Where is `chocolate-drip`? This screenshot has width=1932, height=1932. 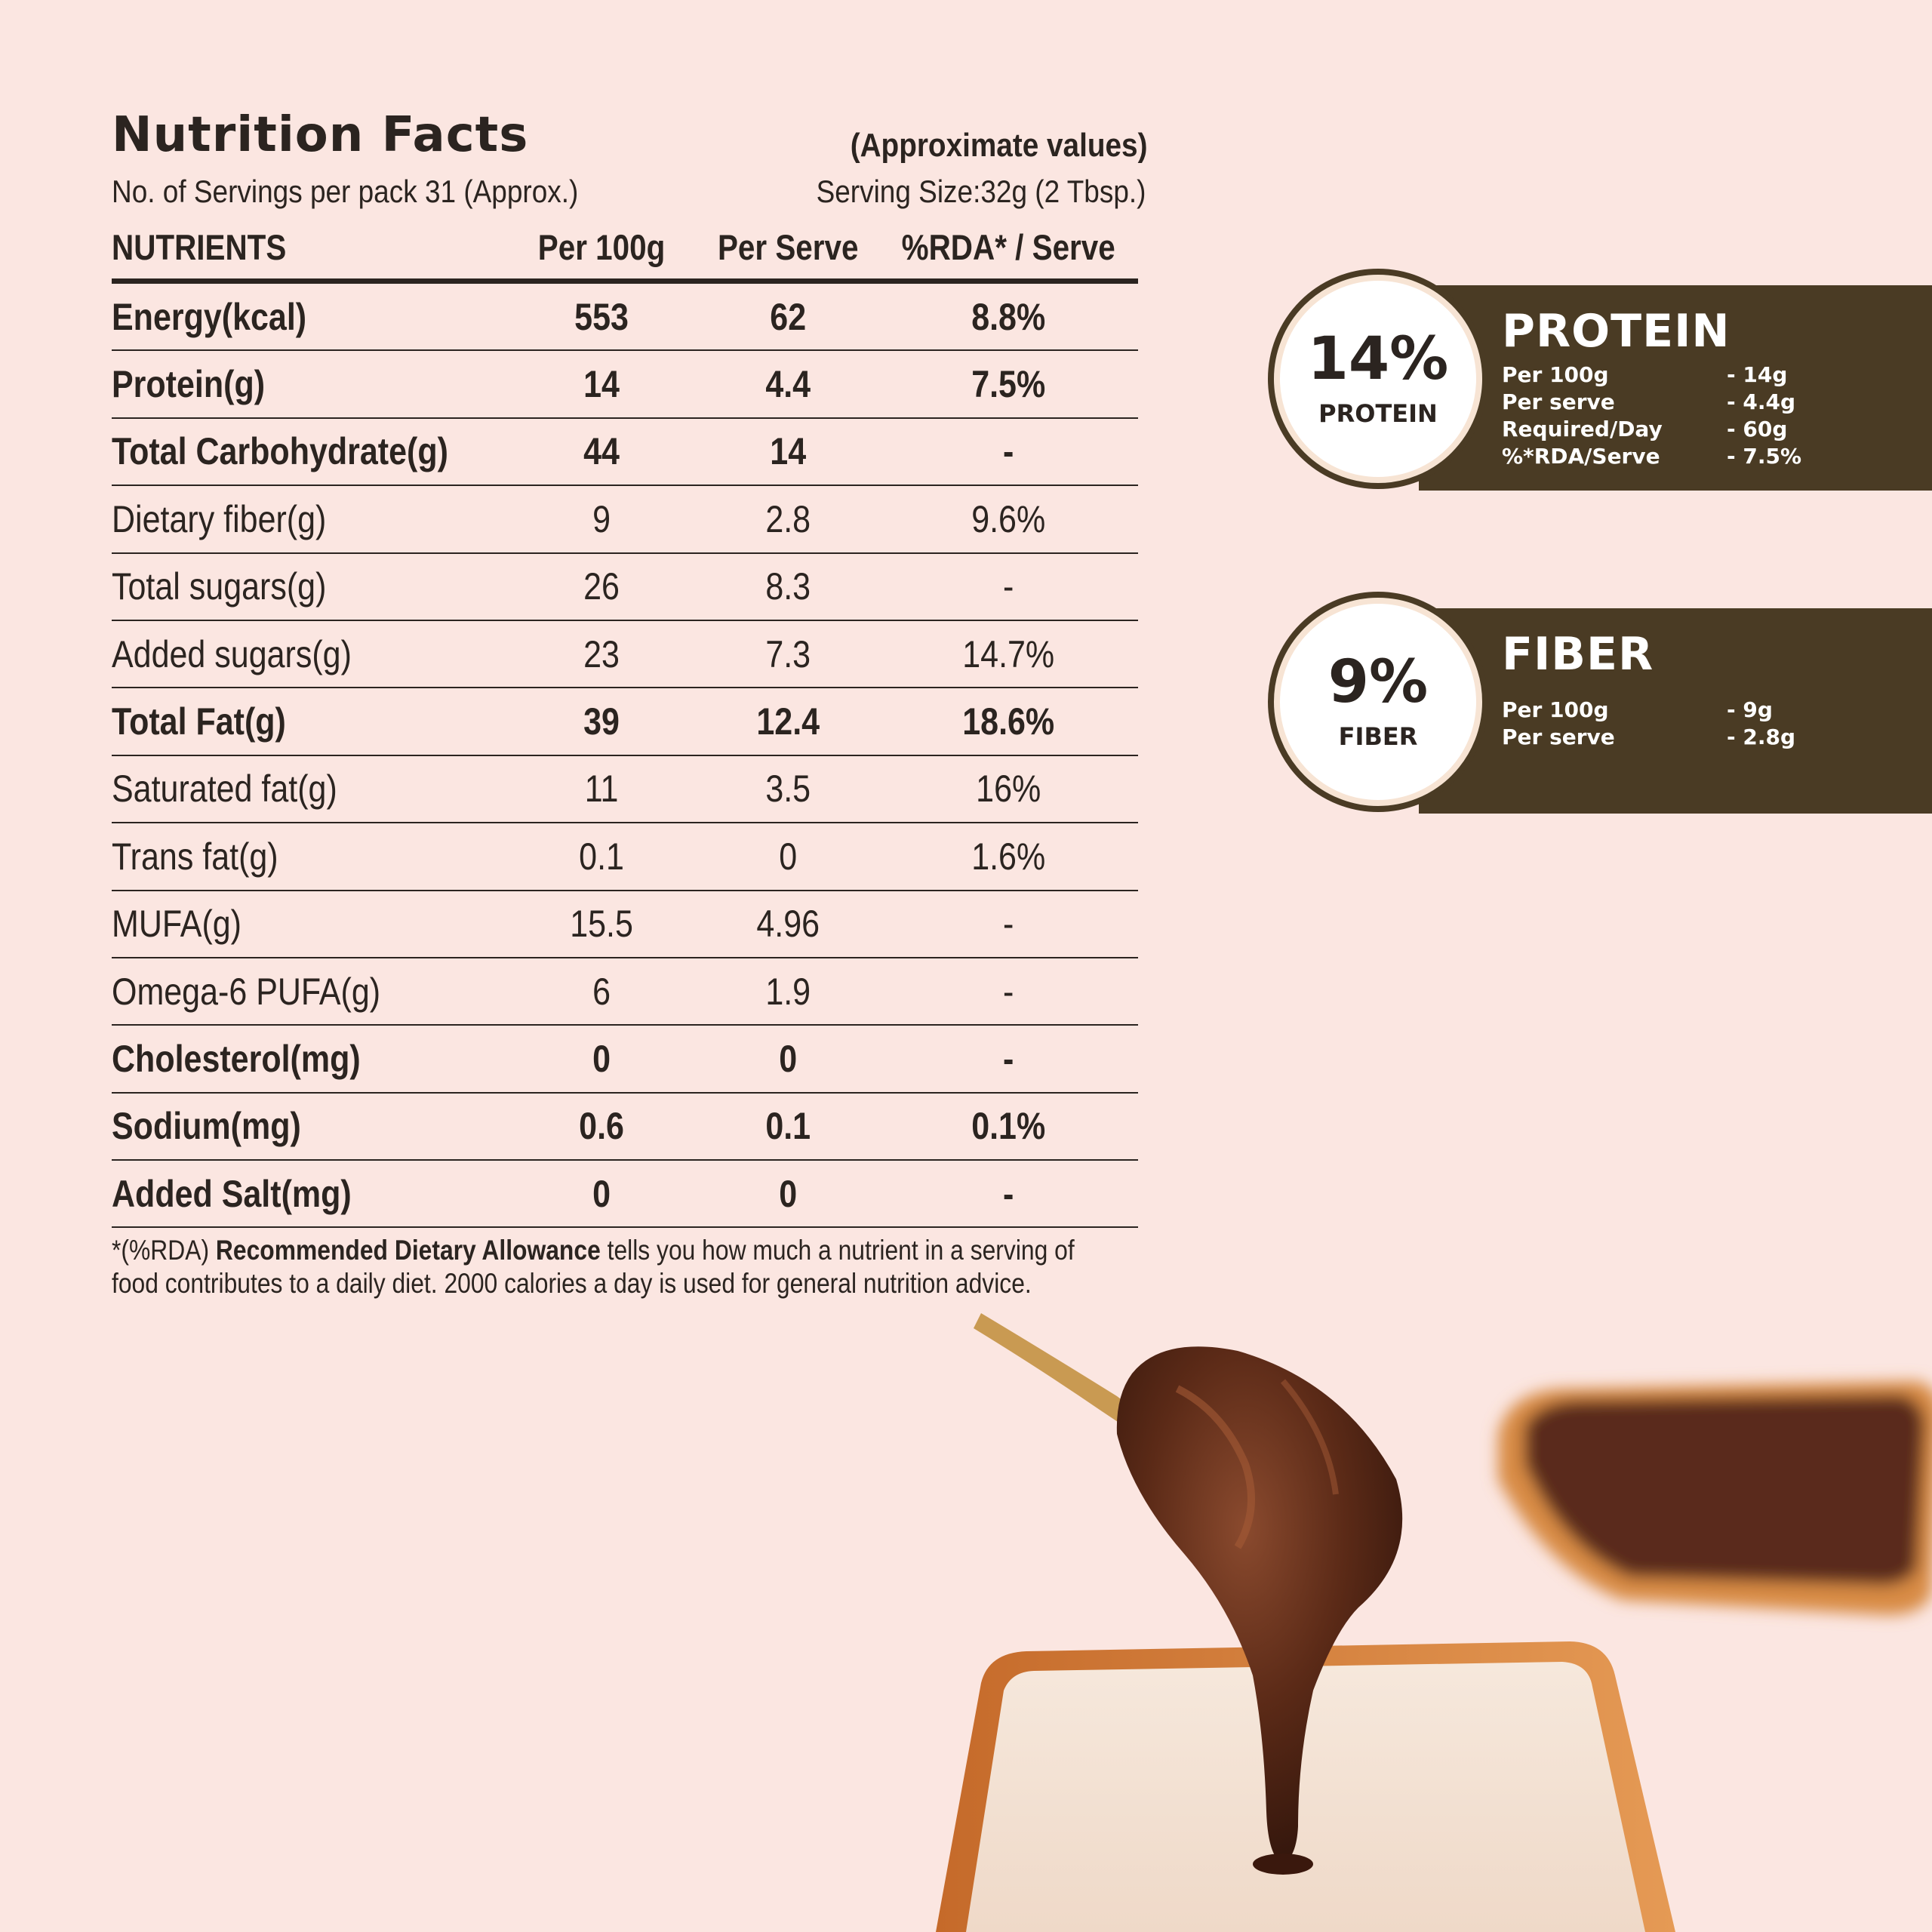
chocolate-drip is located at coordinates (1259, 1610).